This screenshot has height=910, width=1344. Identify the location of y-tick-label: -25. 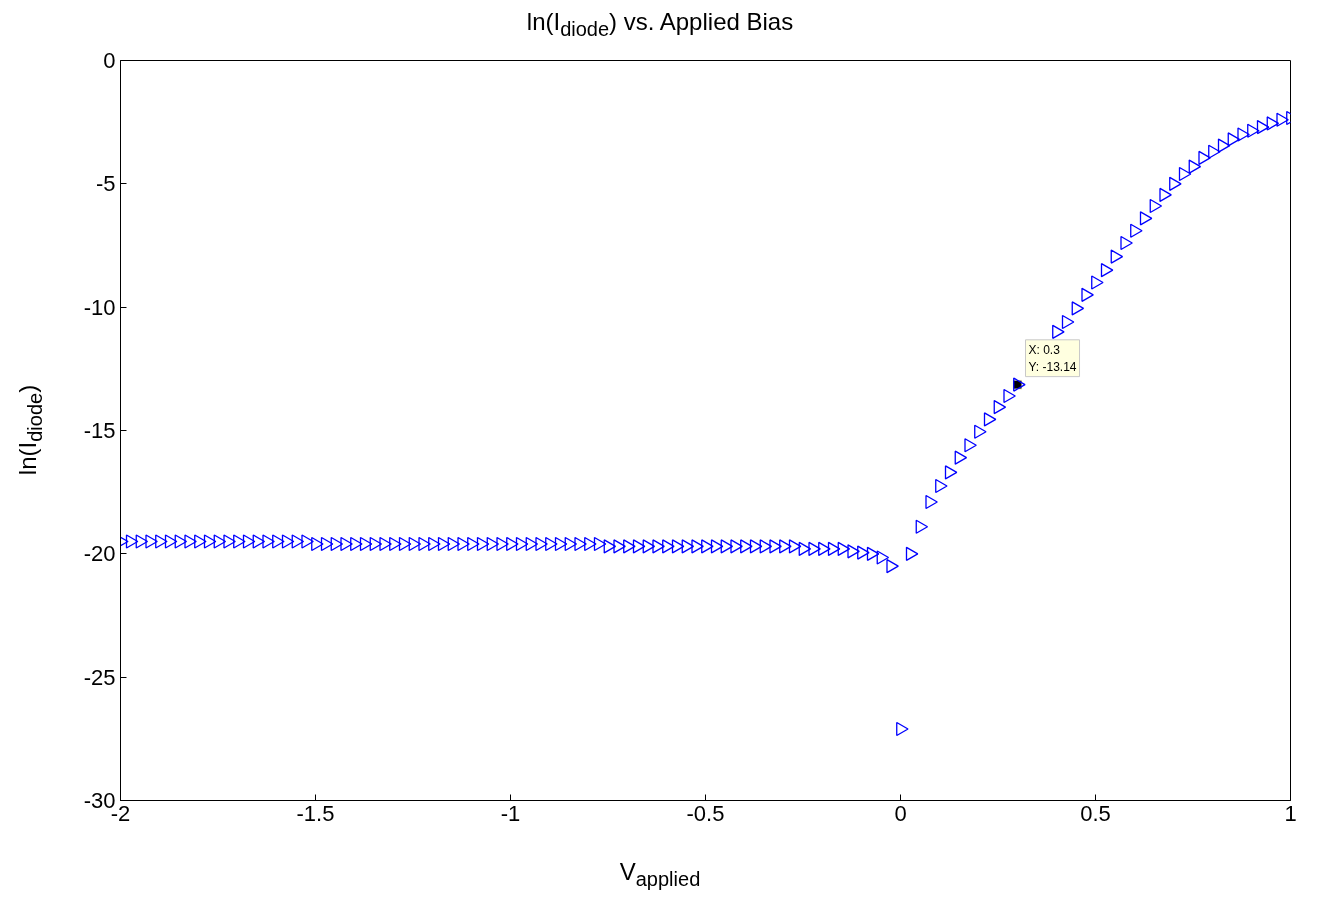
(99, 677).